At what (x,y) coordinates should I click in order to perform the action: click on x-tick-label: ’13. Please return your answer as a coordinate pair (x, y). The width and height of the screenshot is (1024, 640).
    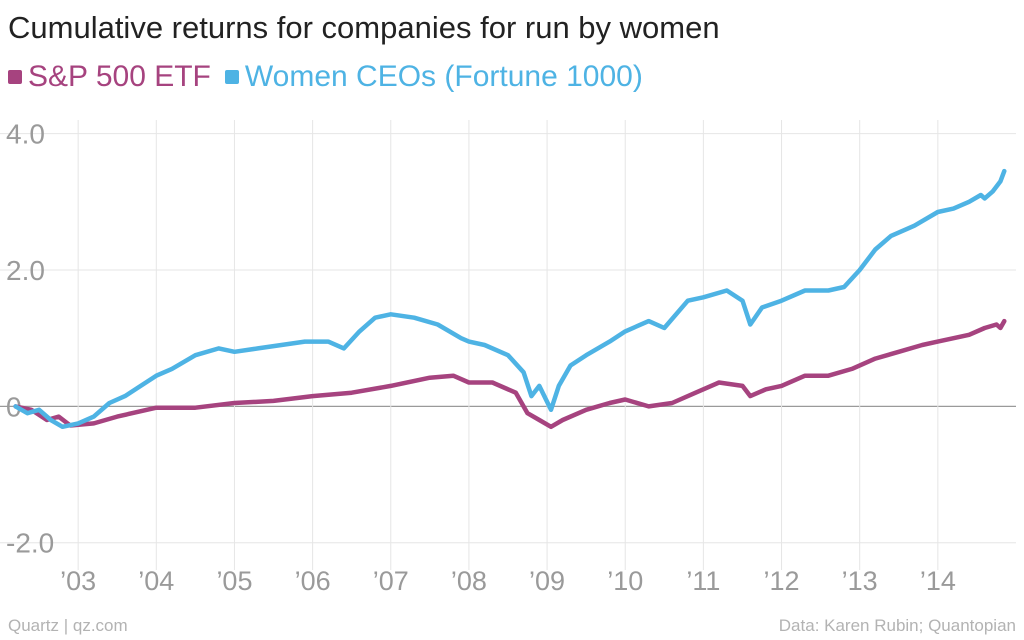
    Looking at the image, I should click on (860, 581).